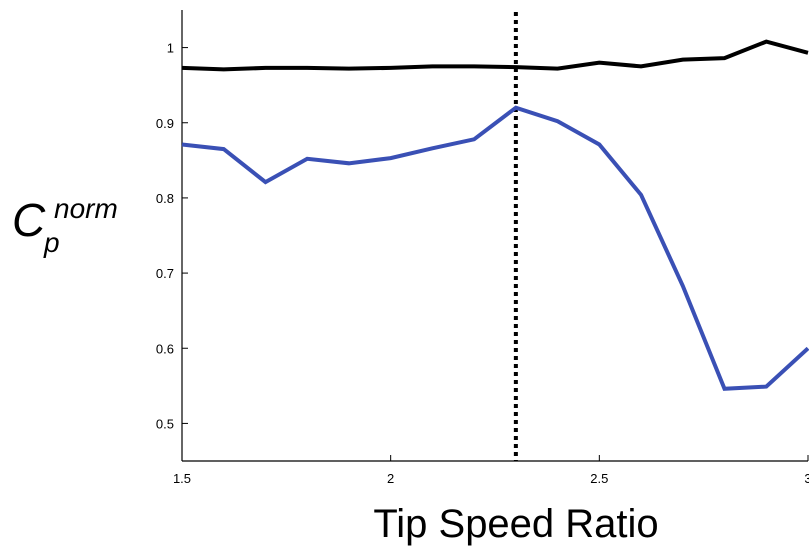  I want to click on y-tick-label: 1, so click(170, 48).